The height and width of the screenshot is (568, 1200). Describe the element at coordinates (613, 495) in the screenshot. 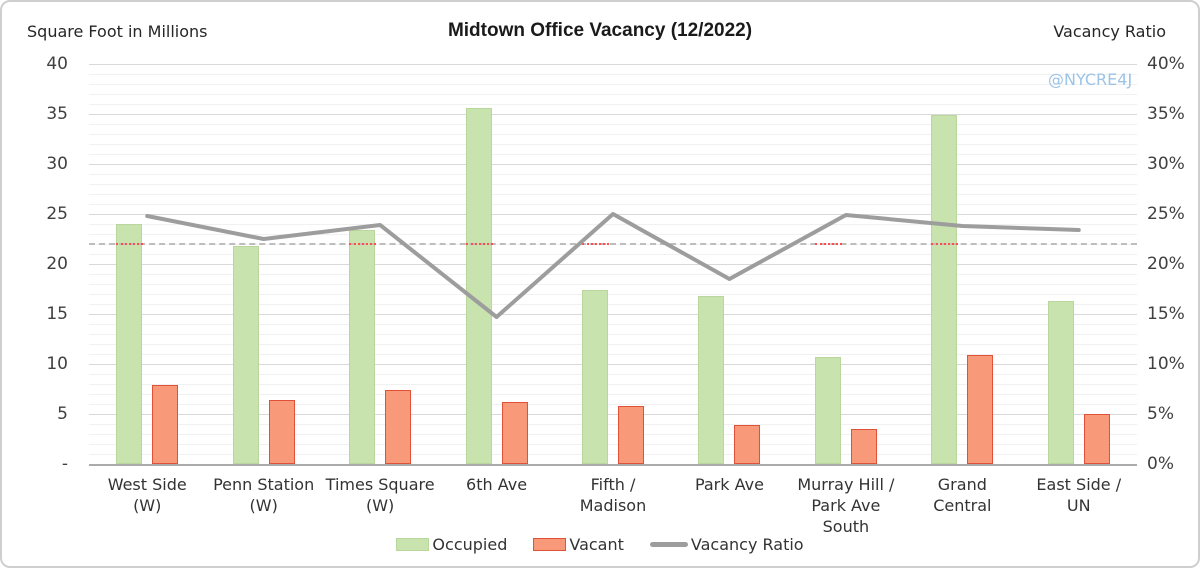

I see `x-category-label: Fifth / Madison` at that location.